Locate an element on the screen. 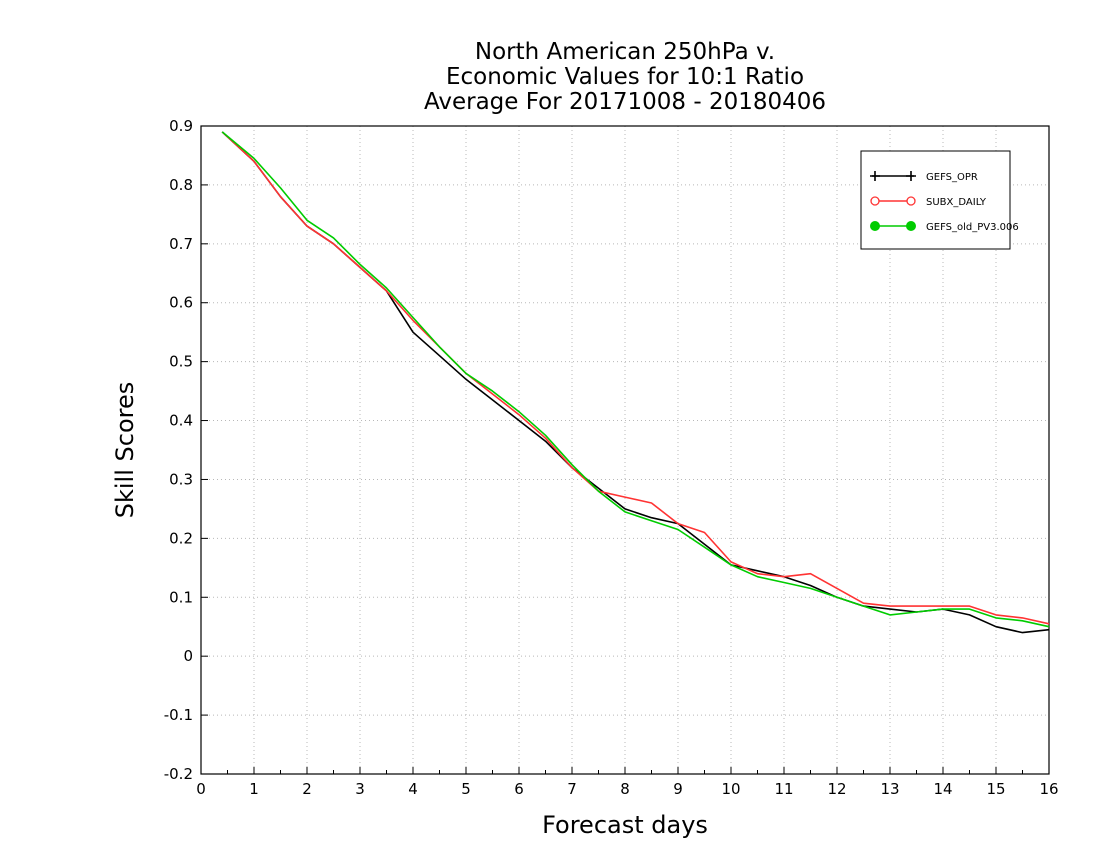  y-axis-label: Skill Scores is located at coordinates (125, 450).